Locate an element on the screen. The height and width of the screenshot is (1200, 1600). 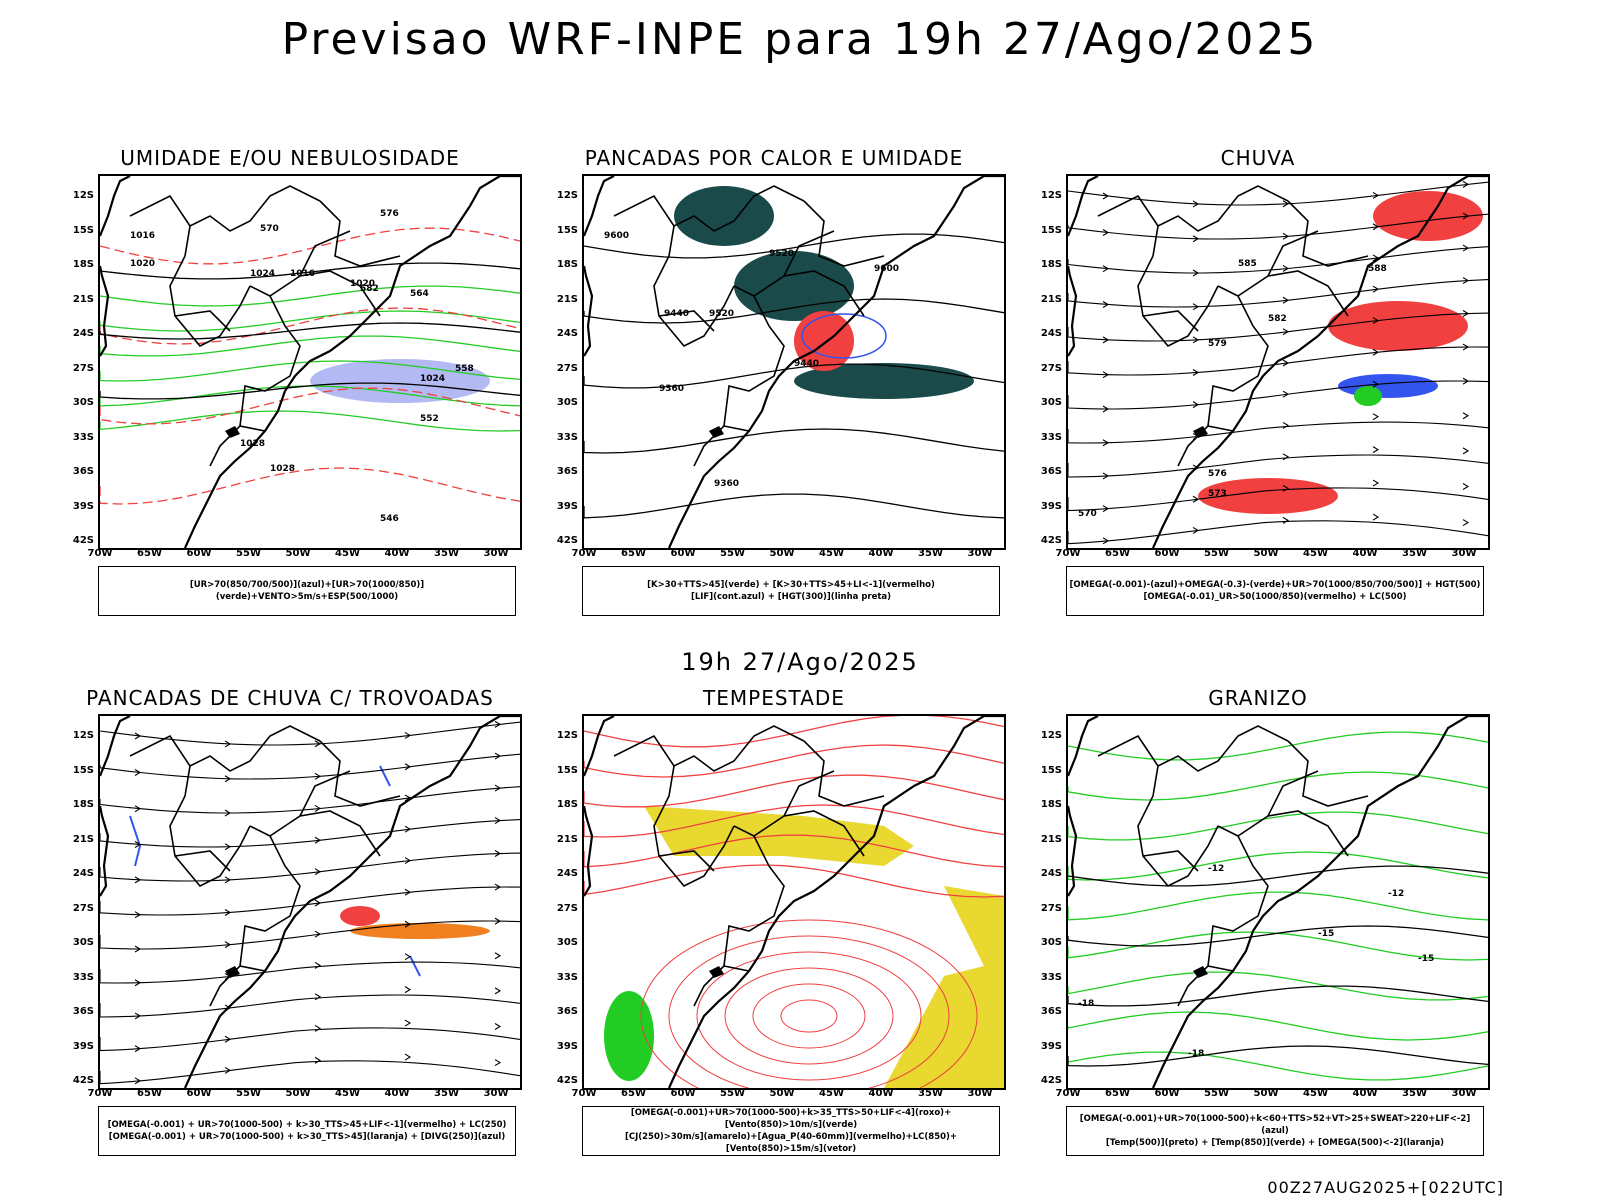
contour-label: 558 is located at coordinates (464, 369).